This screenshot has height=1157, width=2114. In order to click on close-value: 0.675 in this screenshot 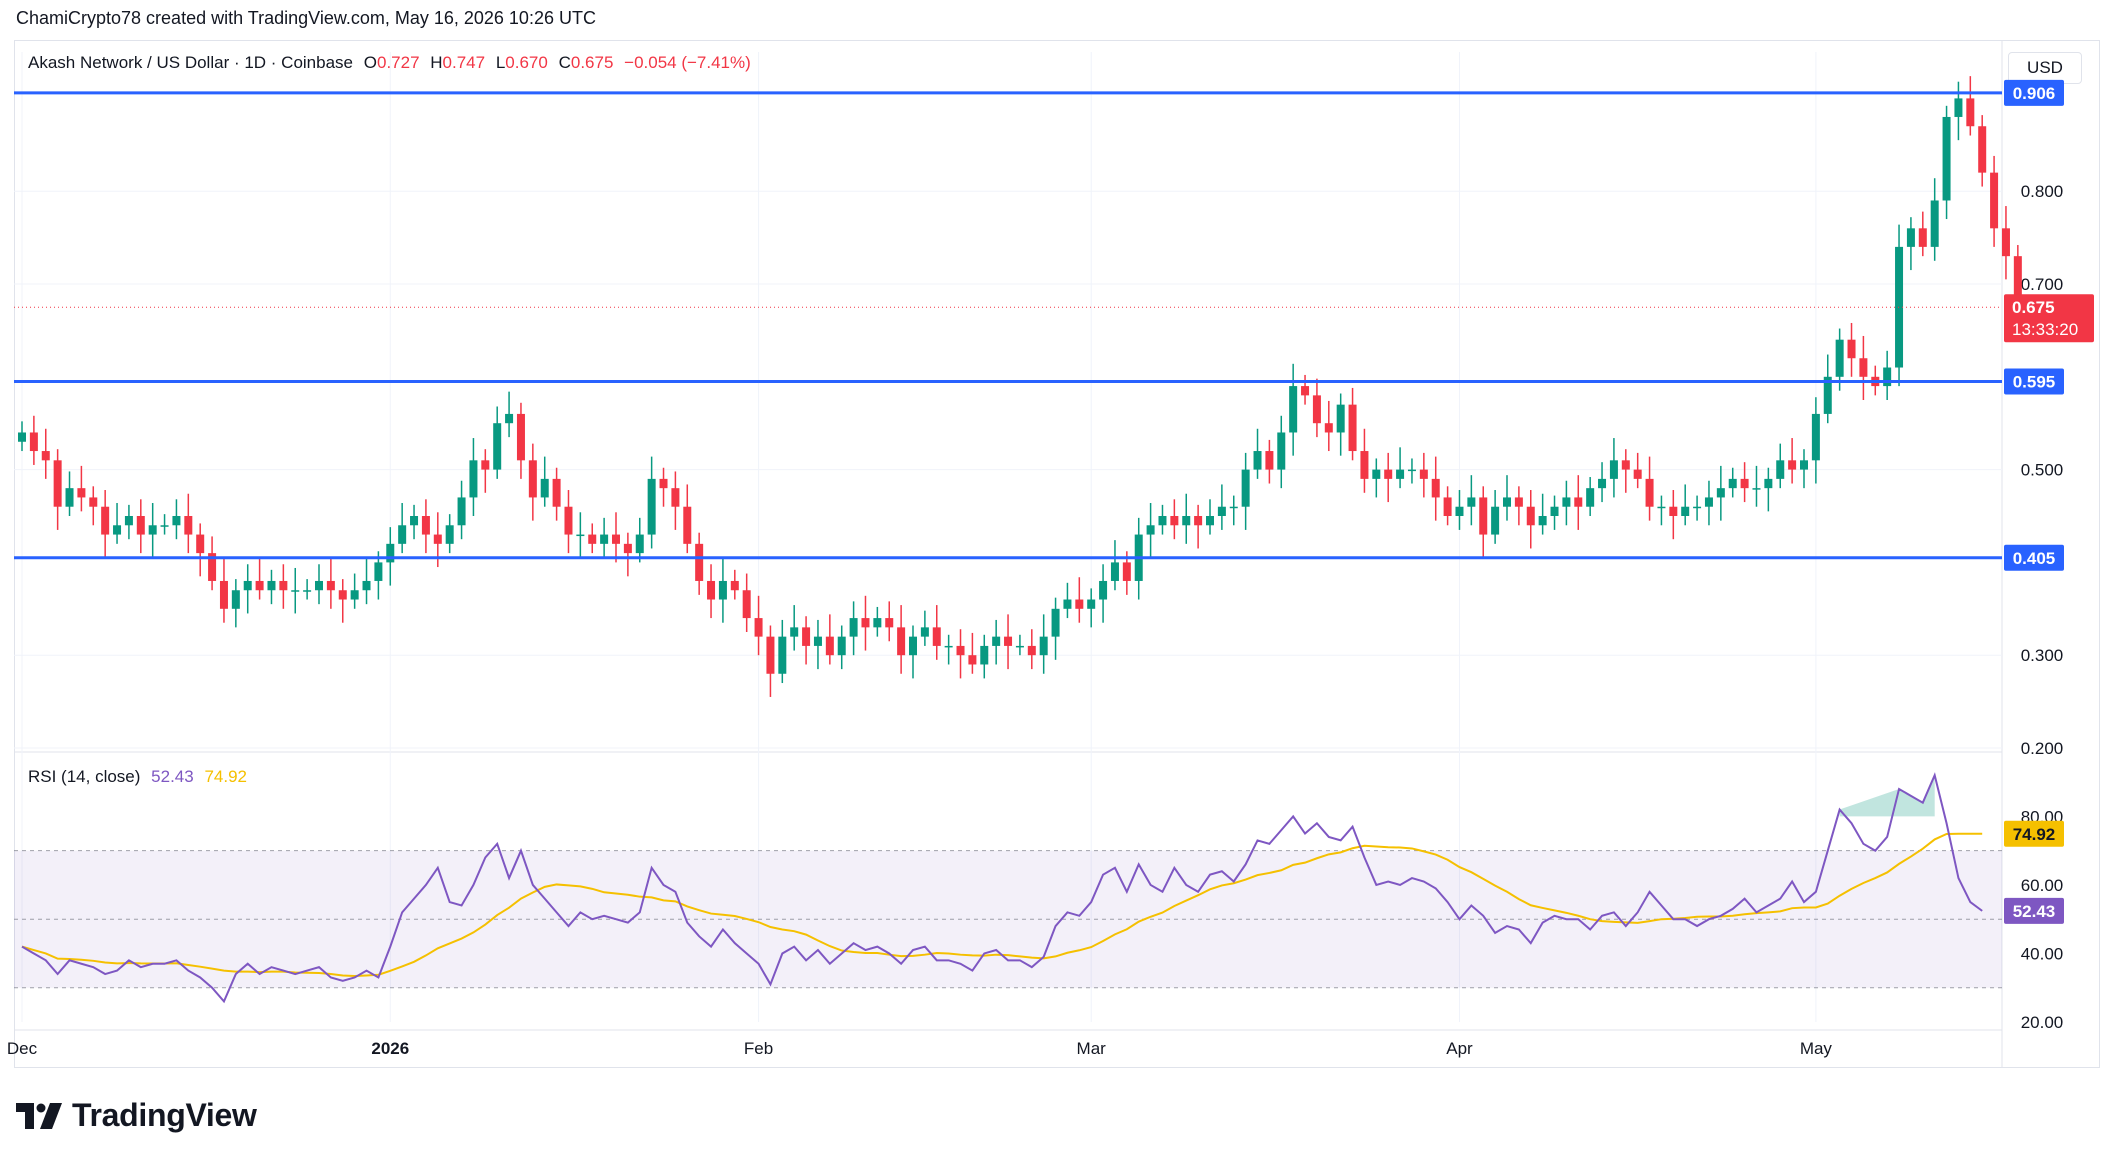, I will do `click(592, 62)`.